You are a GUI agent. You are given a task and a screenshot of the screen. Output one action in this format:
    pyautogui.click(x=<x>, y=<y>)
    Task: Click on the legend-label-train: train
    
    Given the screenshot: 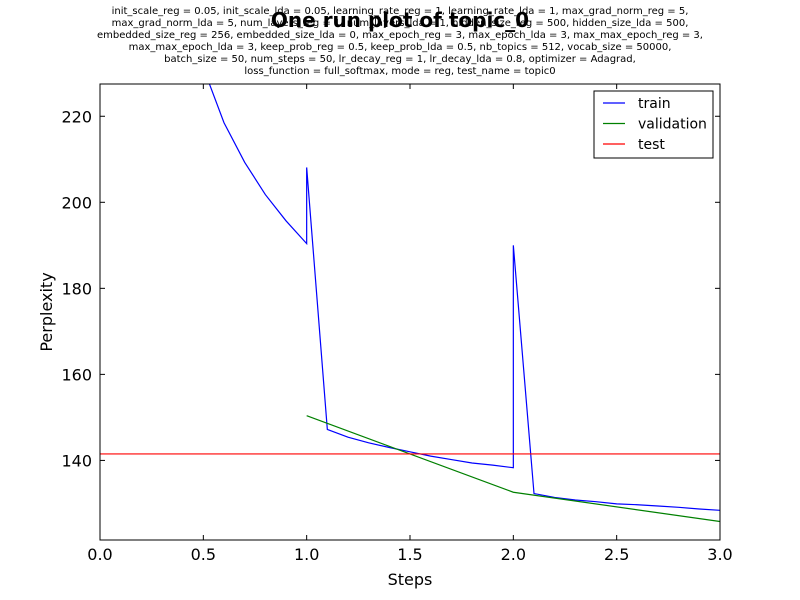 What is the action you would take?
    pyautogui.click(x=654, y=104)
    